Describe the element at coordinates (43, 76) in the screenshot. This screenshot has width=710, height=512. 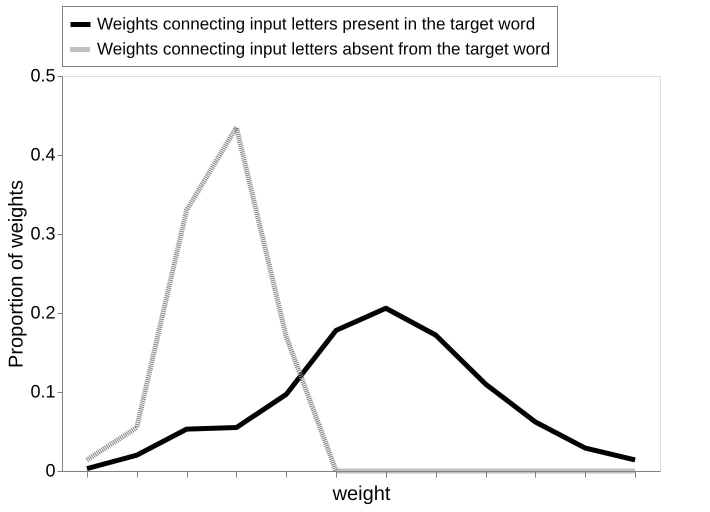
I see `y-tick-label: 0.5` at that location.